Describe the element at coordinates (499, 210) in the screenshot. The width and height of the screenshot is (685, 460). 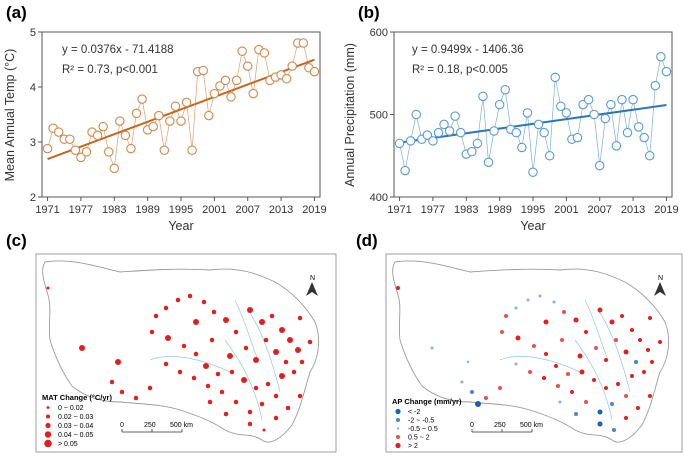
I see `panel-b-xtick-label: 1989` at that location.